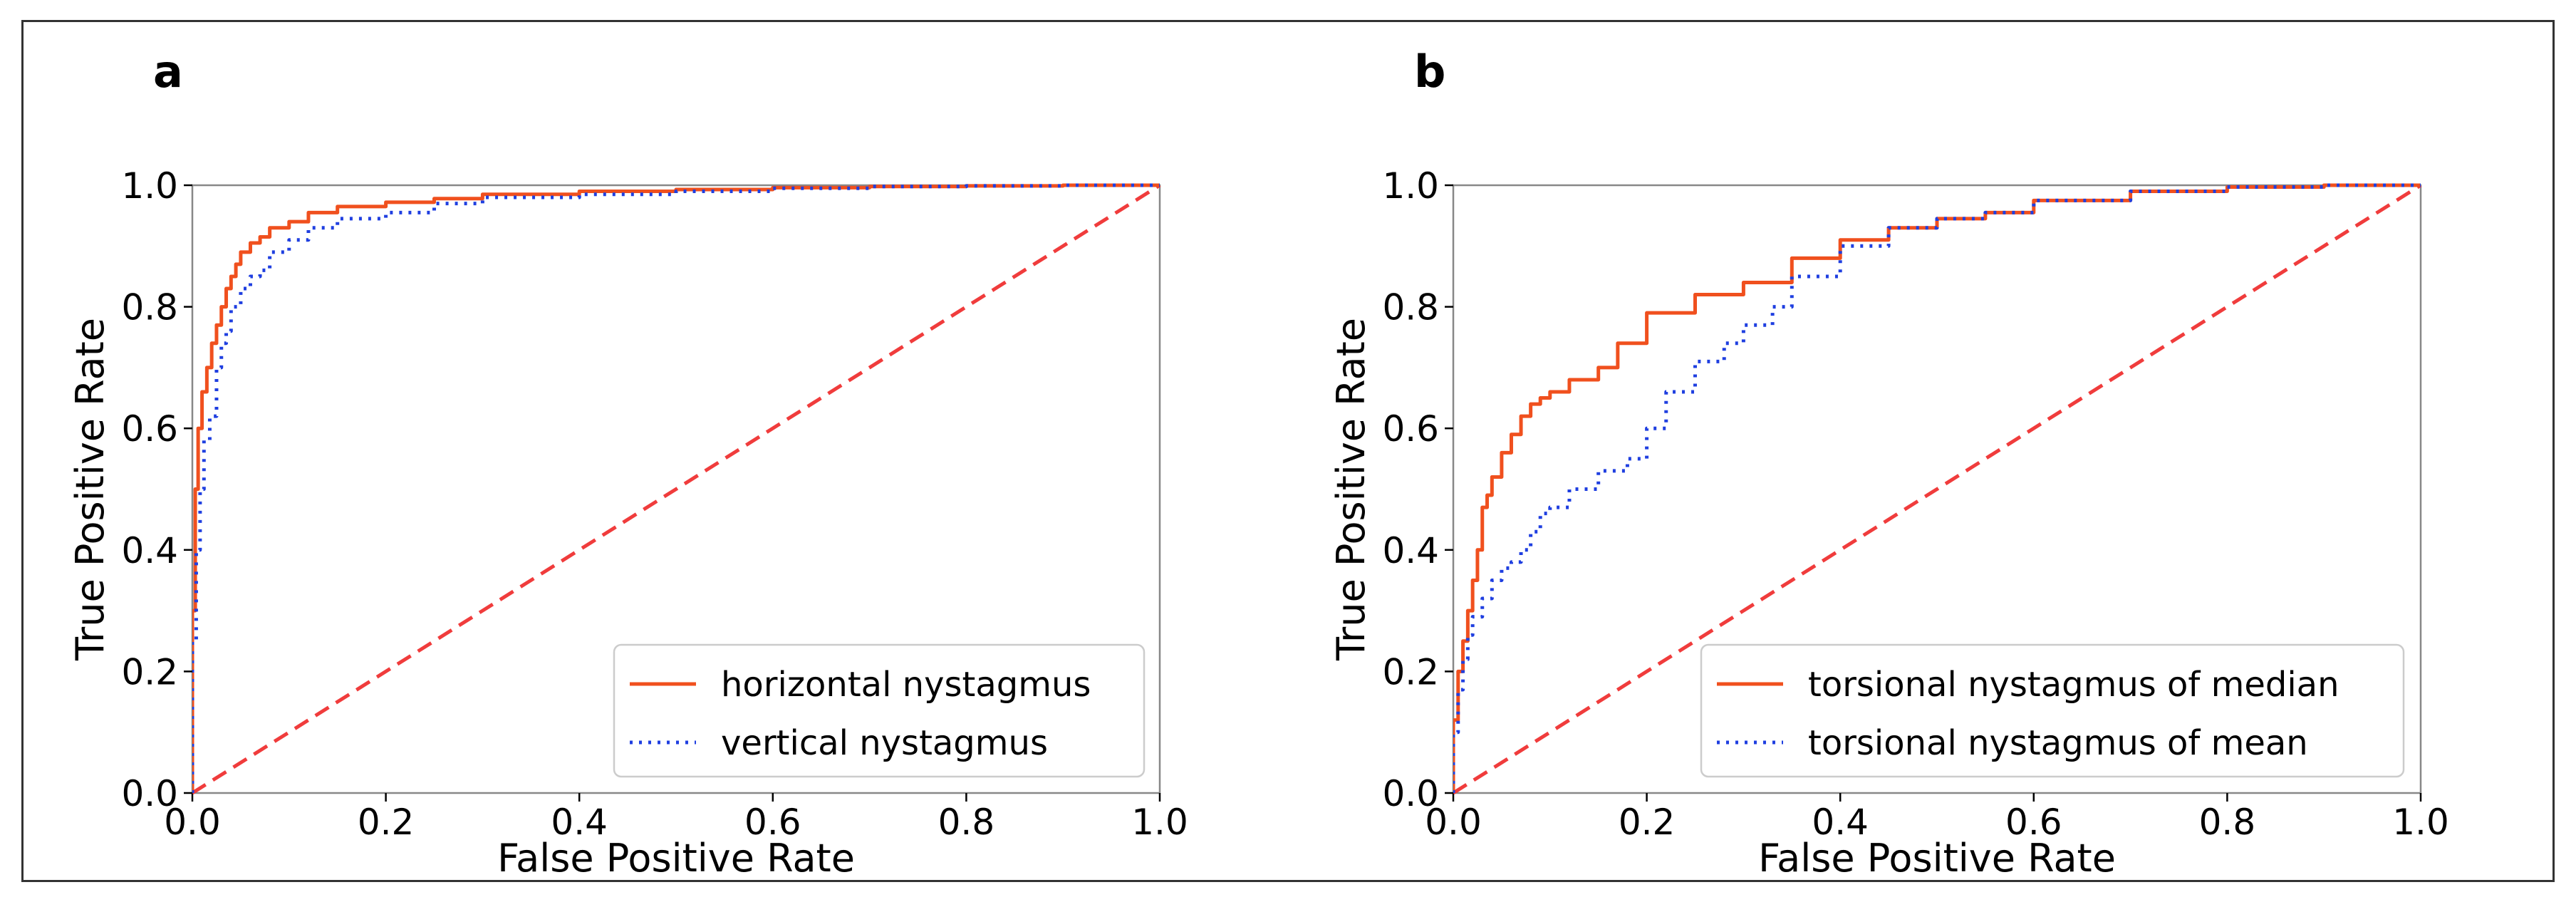 Image resolution: width=2576 pixels, height=907 pixels. What do you see at coordinates (884, 743) in the screenshot?
I see `legend-label: vertical nystagmus` at bounding box center [884, 743].